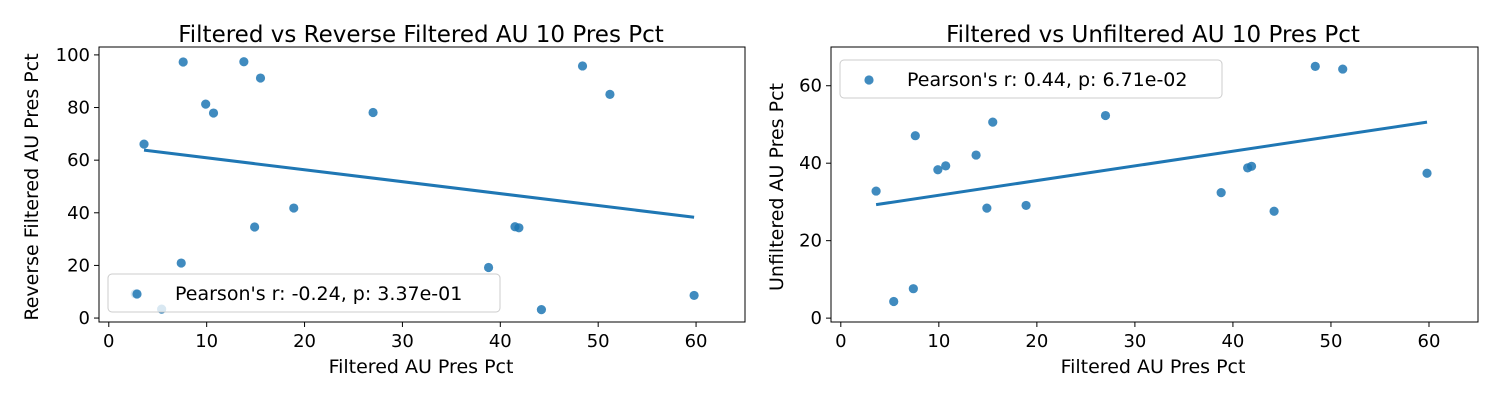 This screenshot has height=400, width=1500. Describe the element at coordinates (73, 55) in the screenshot. I see `y-tick-label: 100` at that location.